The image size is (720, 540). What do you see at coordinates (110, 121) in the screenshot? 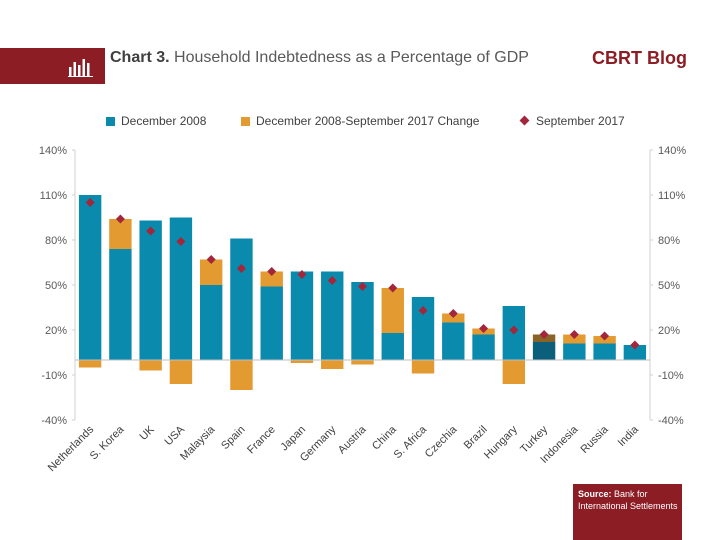
I see `legend-swatch-dec2008` at bounding box center [110, 121].